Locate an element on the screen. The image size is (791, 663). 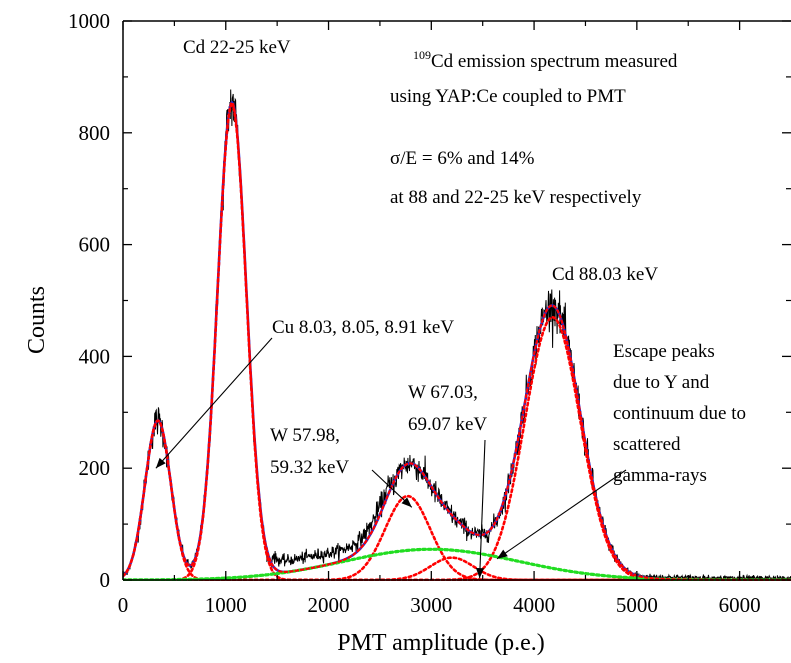
info-line-3: σ/E = 6% and 14% is located at coordinates (462, 158).